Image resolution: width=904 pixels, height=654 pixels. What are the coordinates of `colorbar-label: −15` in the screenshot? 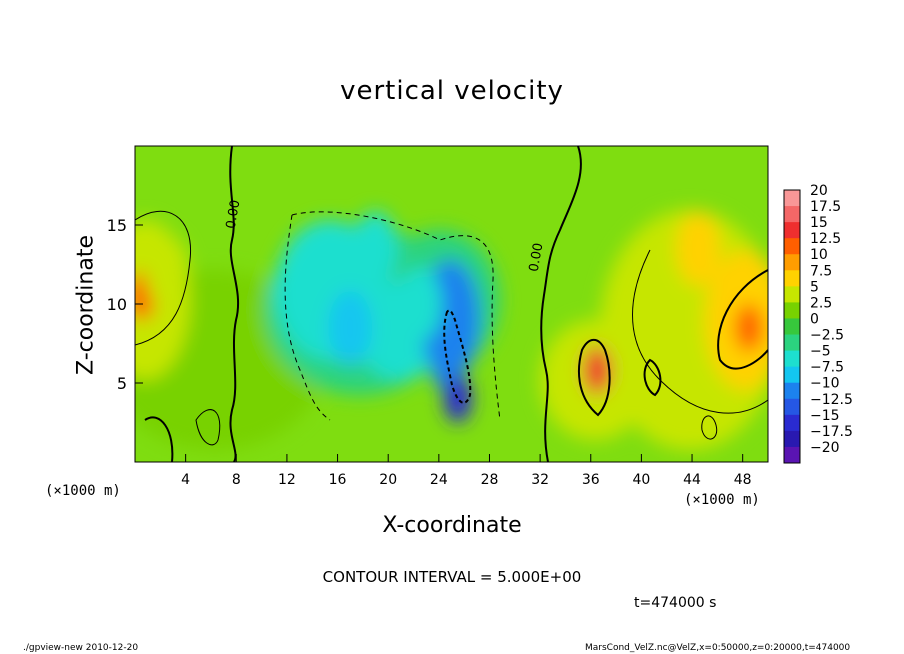 It's located at (825, 416).